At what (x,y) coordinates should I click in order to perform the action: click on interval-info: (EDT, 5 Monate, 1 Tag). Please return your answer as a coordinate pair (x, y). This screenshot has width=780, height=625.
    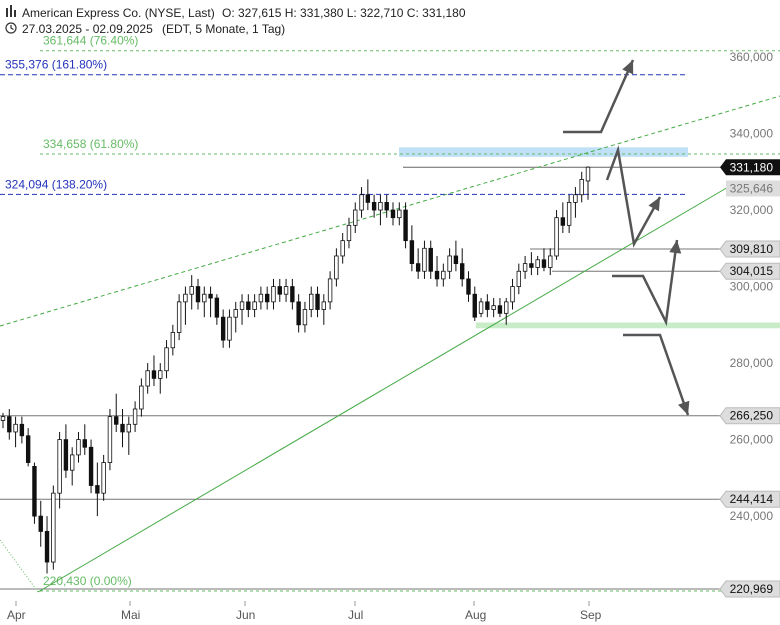
    Looking at the image, I should click on (223, 29).